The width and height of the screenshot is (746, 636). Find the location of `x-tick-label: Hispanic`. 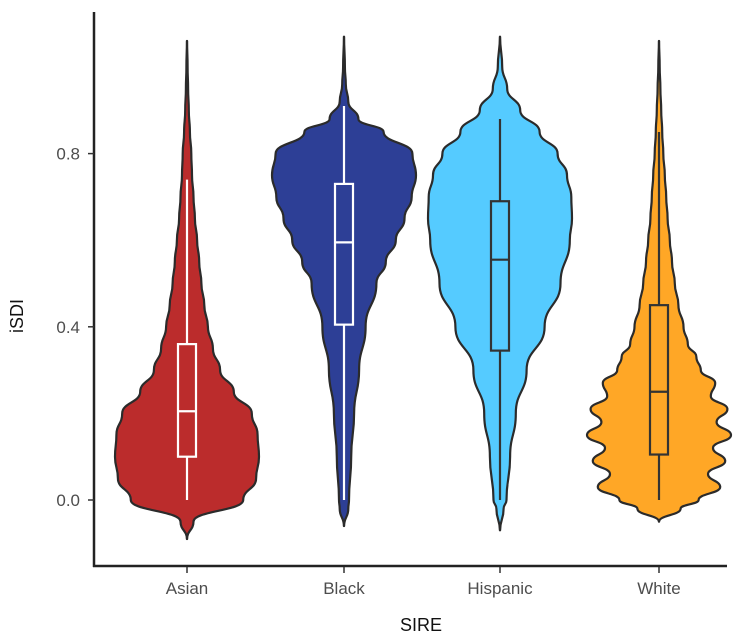

x-tick-label: Hispanic is located at coordinates (500, 588).